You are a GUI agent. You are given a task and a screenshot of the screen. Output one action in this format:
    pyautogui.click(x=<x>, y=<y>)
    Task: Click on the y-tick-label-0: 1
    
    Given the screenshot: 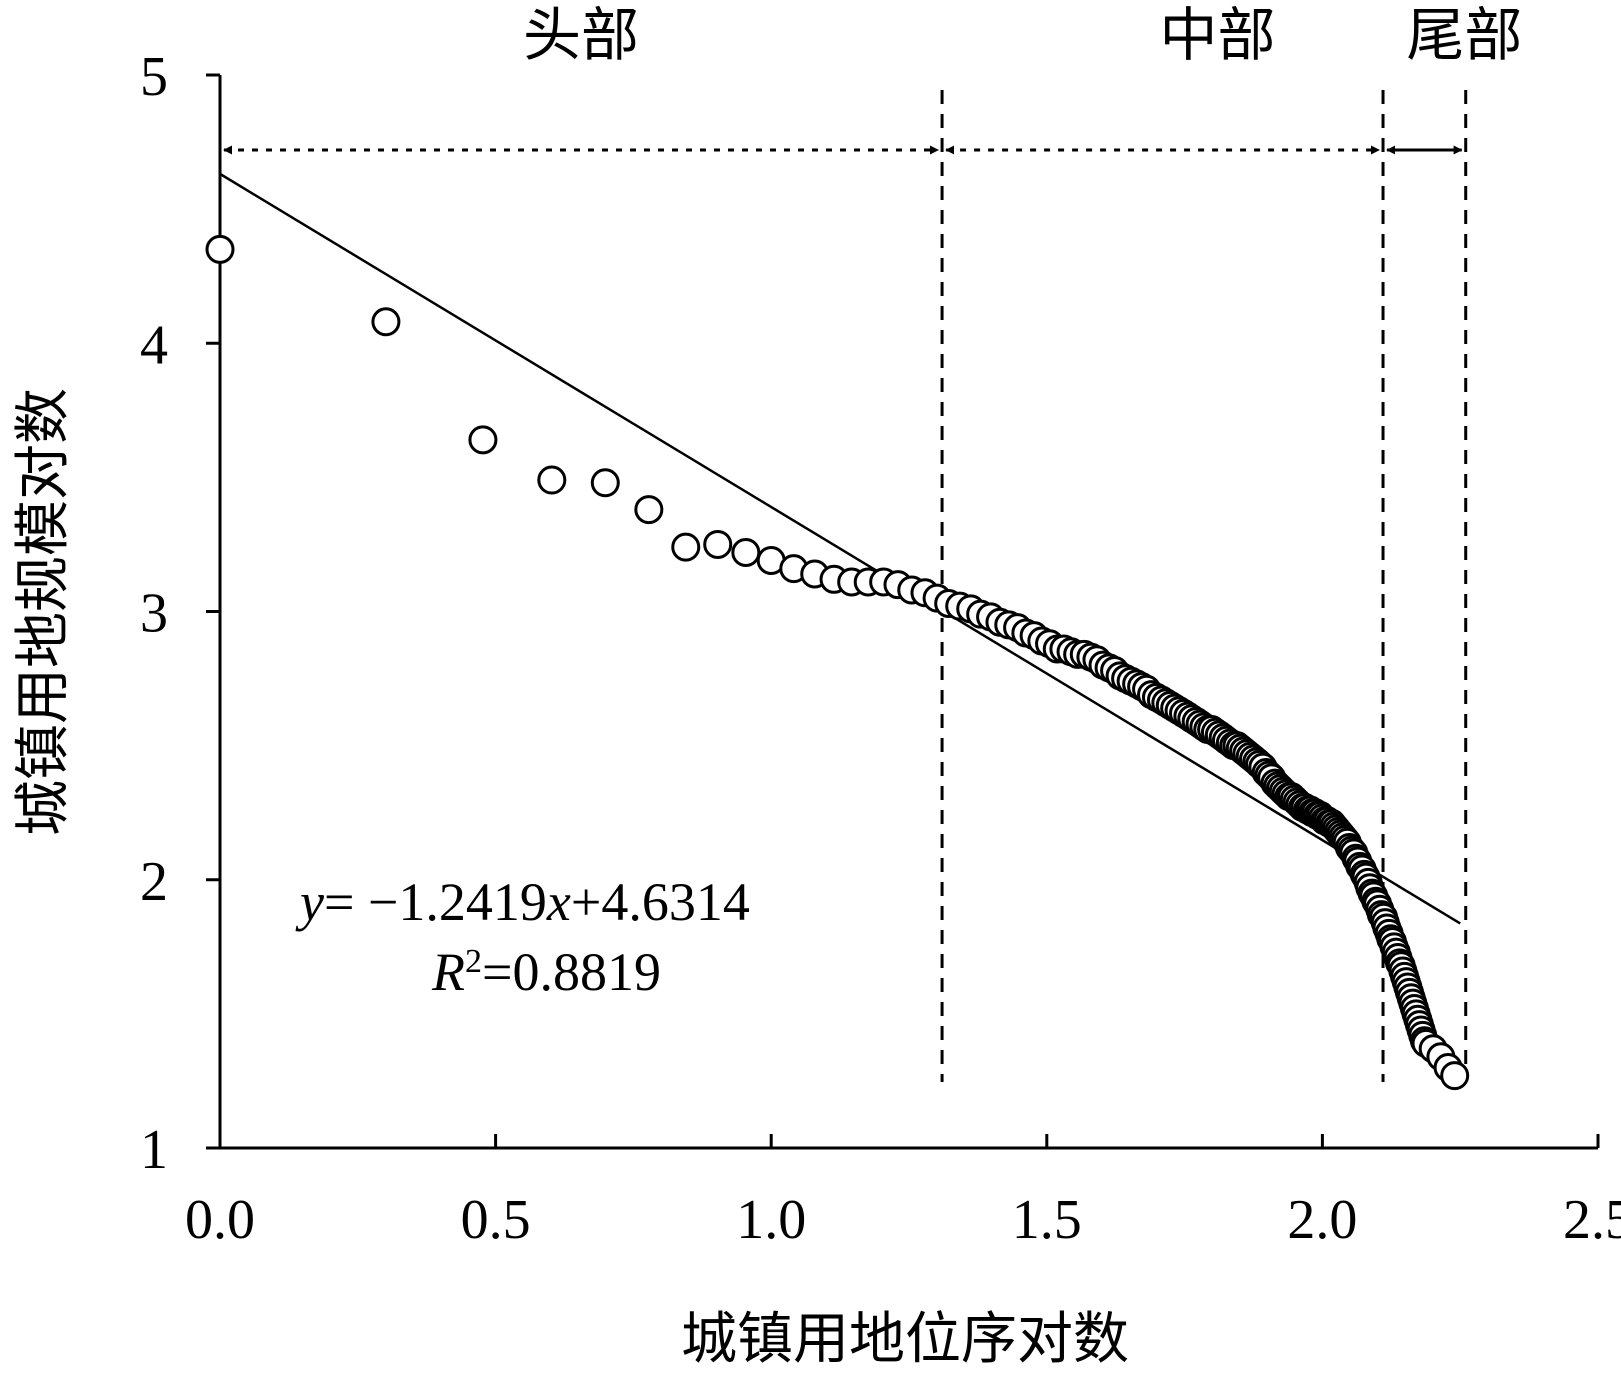 What is the action you would take?
    pyautogui.click(x=154, y=1150)
    